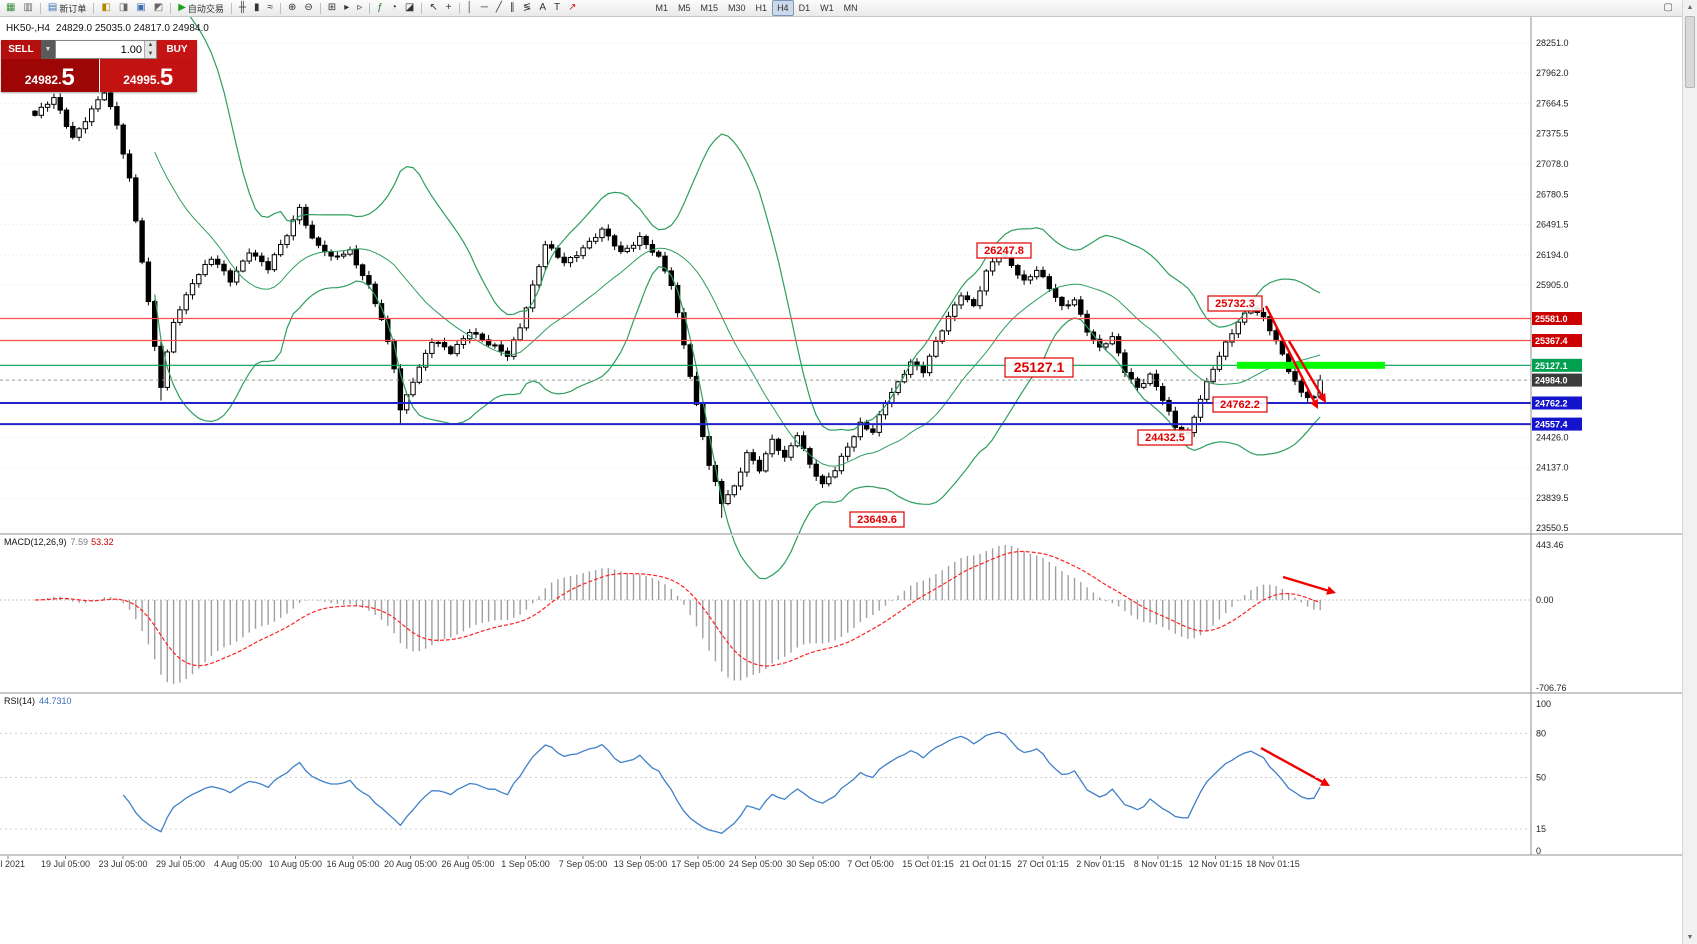 The image size is (1697, 944). I want to click on navigator: ▣, so click(140, 8).